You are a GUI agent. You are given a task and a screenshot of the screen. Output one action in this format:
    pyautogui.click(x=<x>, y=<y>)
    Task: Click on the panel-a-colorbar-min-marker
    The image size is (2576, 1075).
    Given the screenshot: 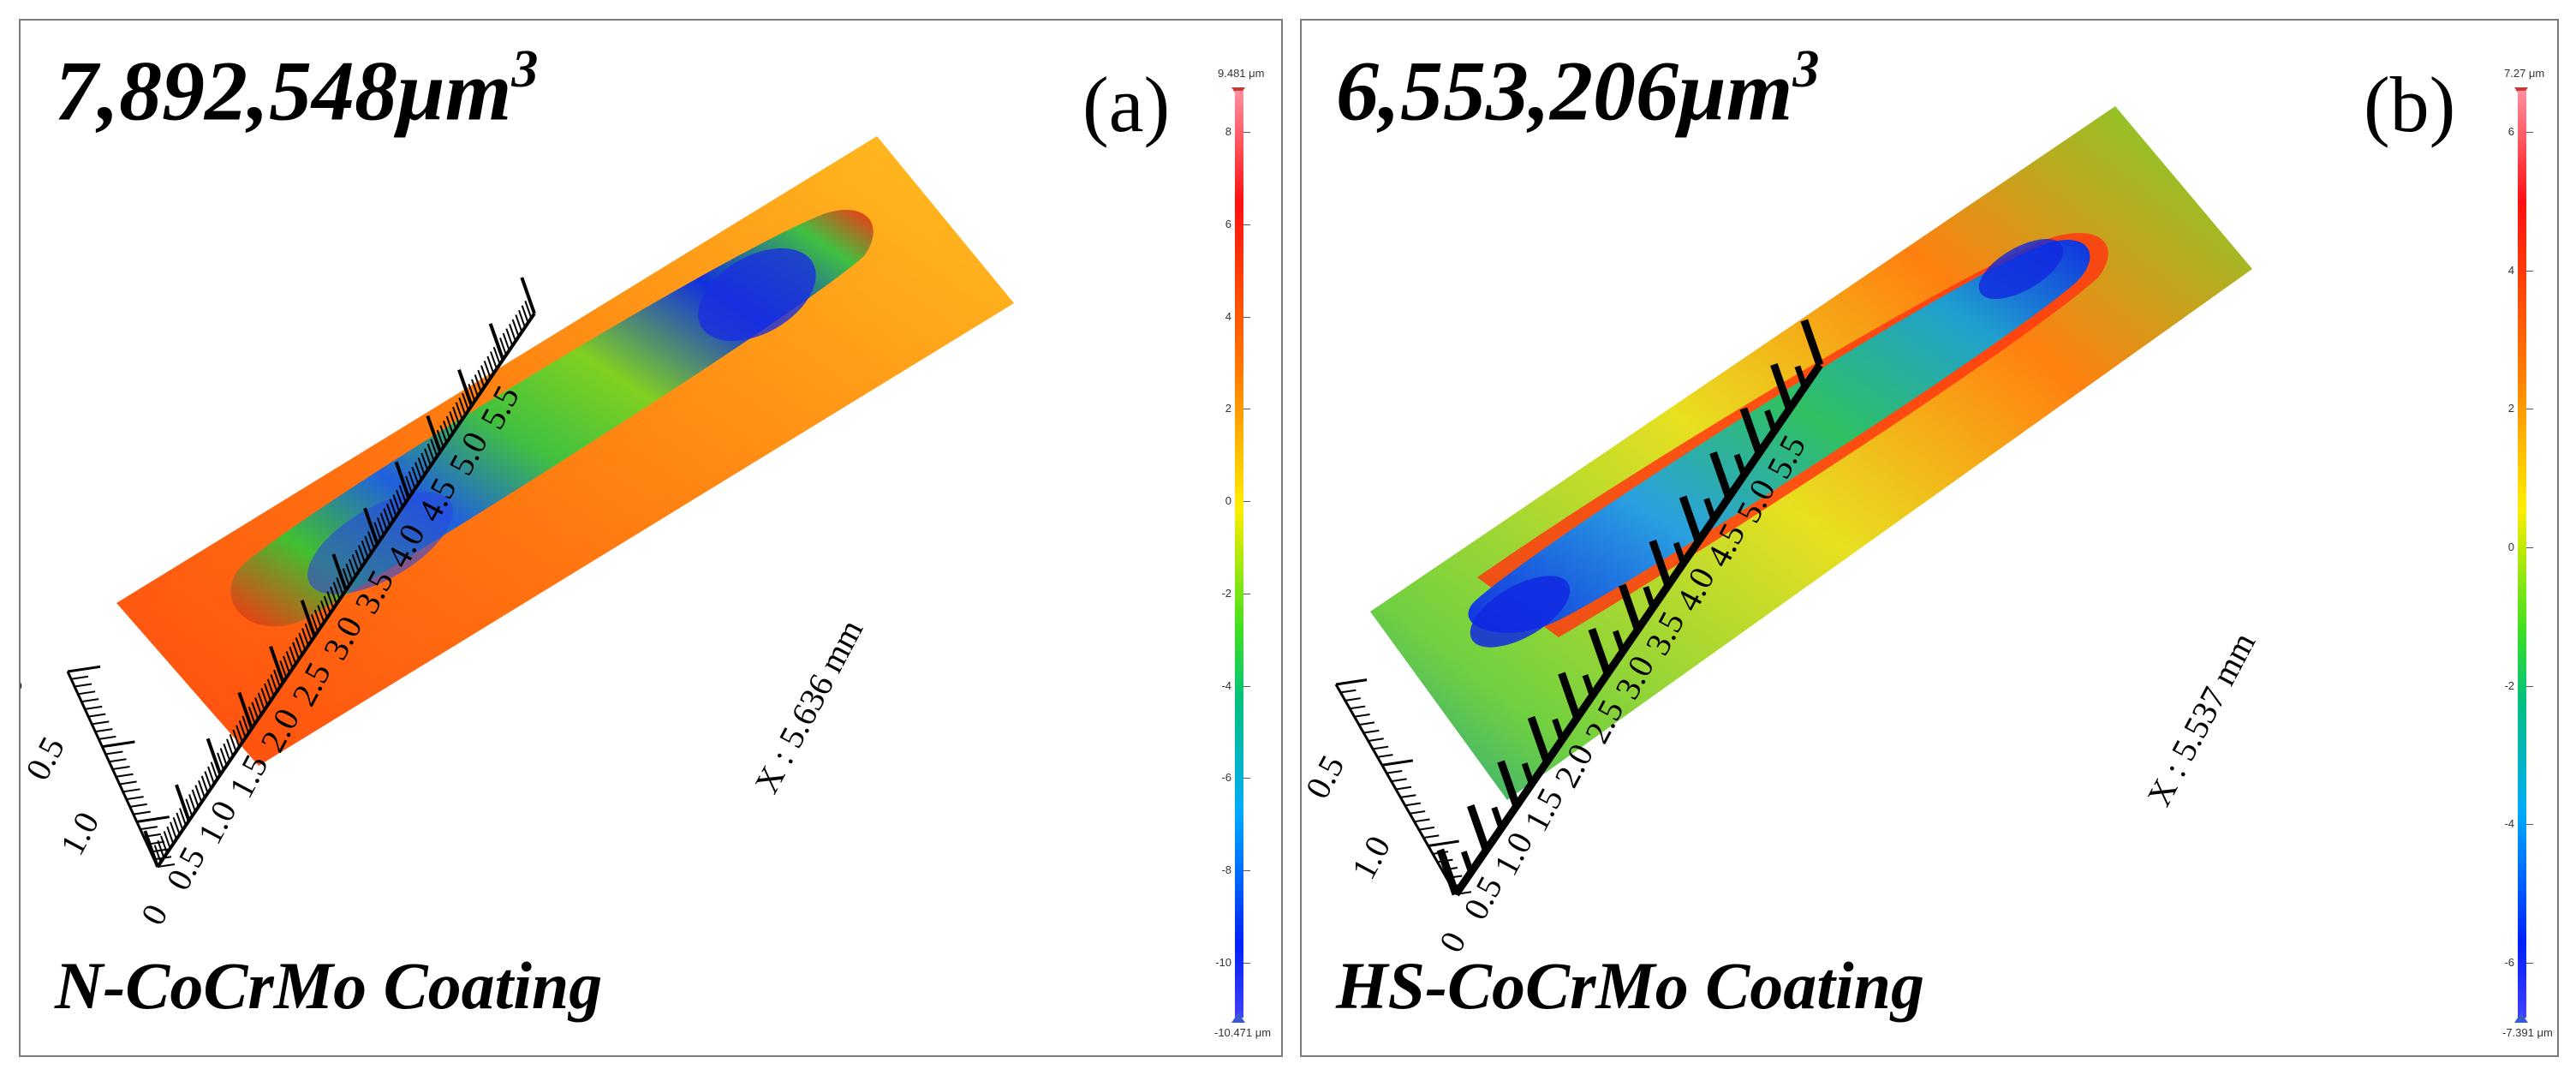 What is the action you would take?
    pyautogui.click(x=1238, y=1017)
    